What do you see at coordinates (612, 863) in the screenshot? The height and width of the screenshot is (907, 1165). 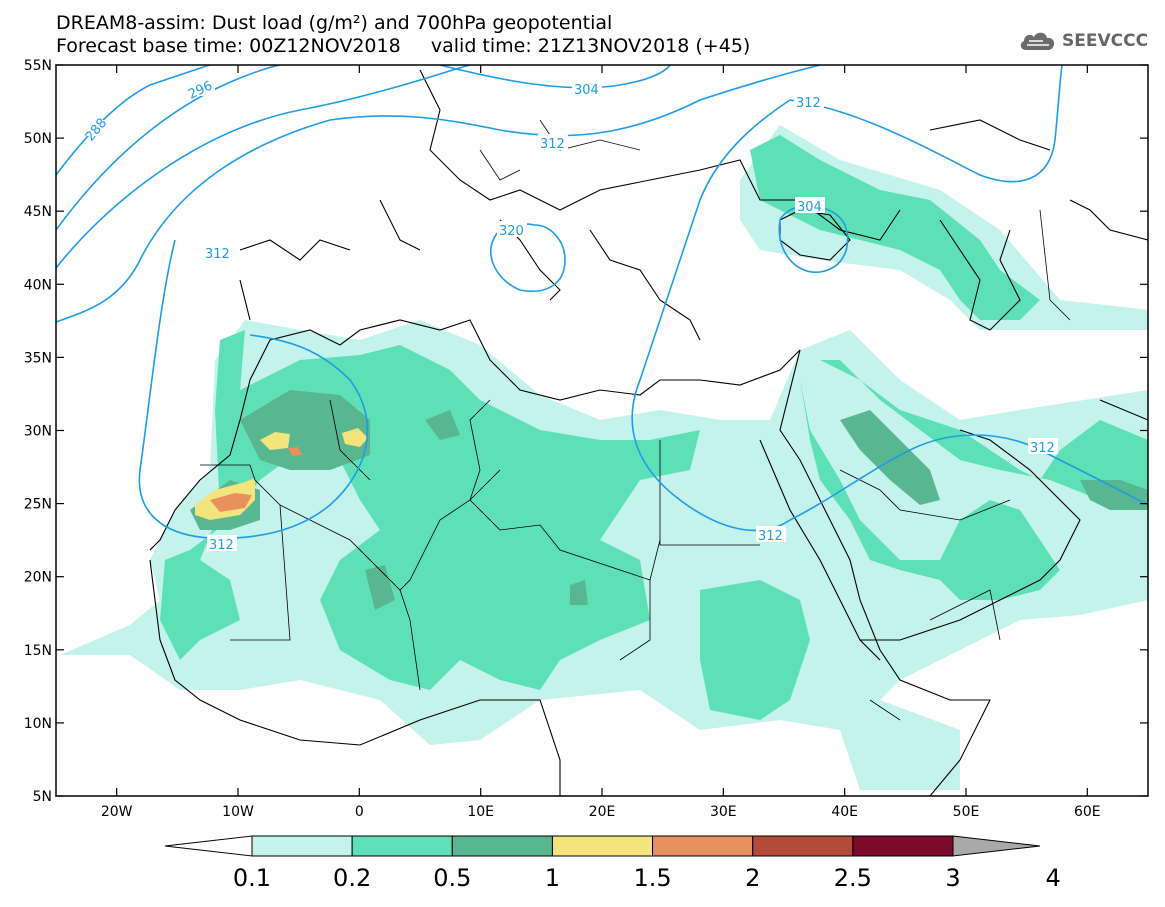 I see `colorbar-legend: 0.1 0.2 0.5 1 1.5 2 2.5 3 4` at bounding box center [612, 863].